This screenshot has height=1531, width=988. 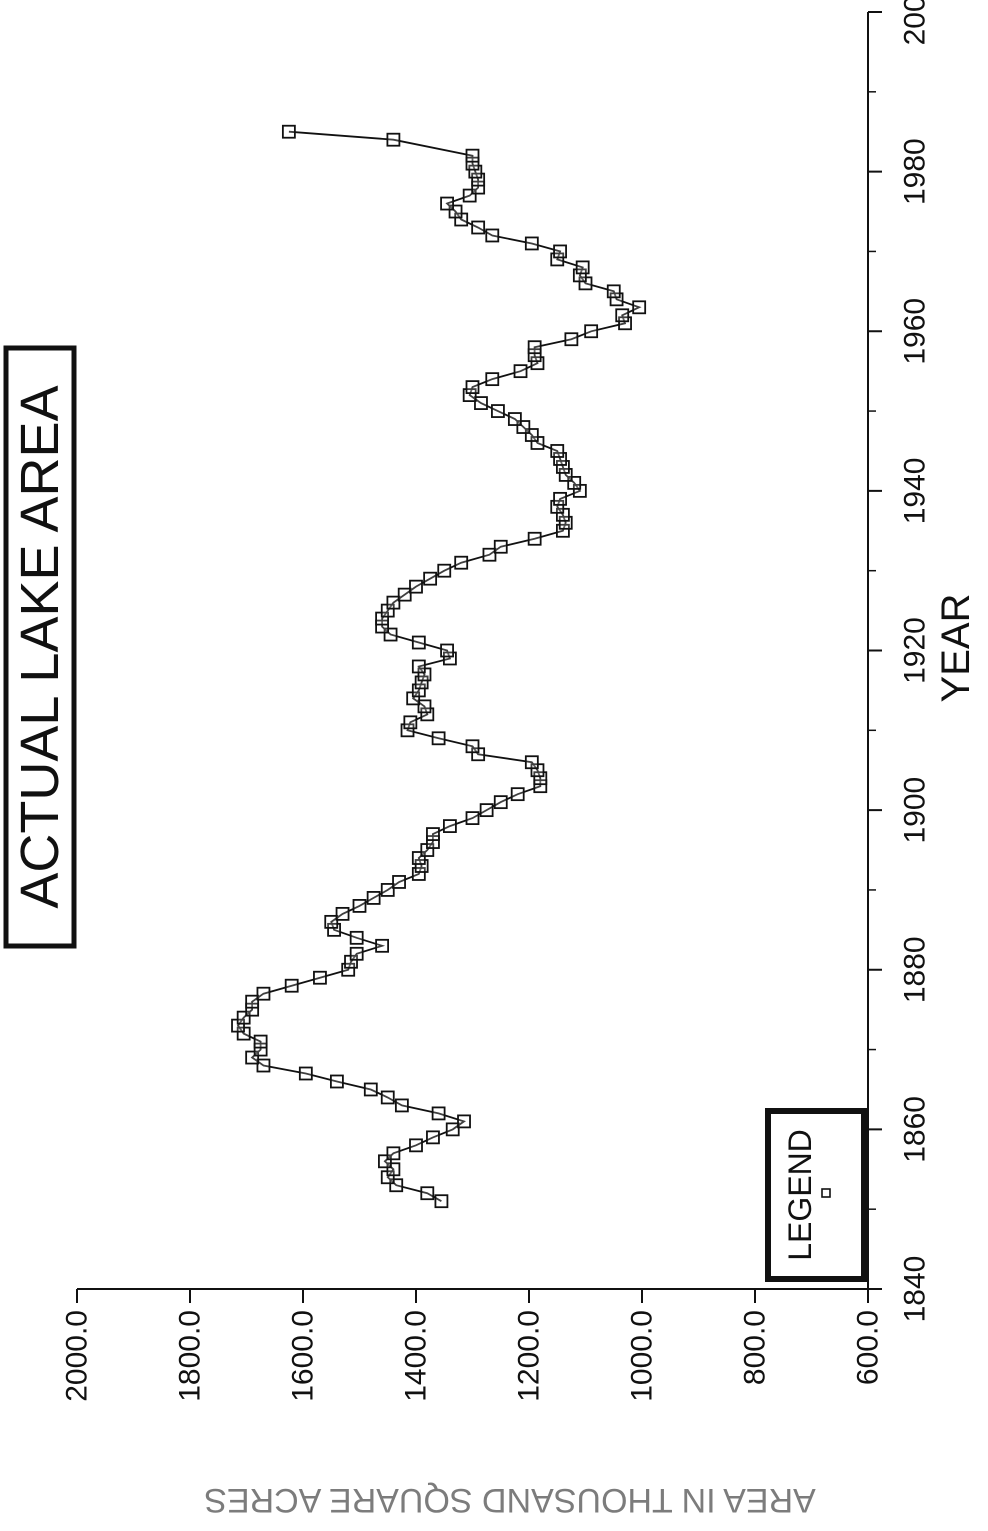 What do you see at coordinates (915, 1129) in the screenshot?
I see `year-tick-label: 1860` at bounding box center [915, 1129].